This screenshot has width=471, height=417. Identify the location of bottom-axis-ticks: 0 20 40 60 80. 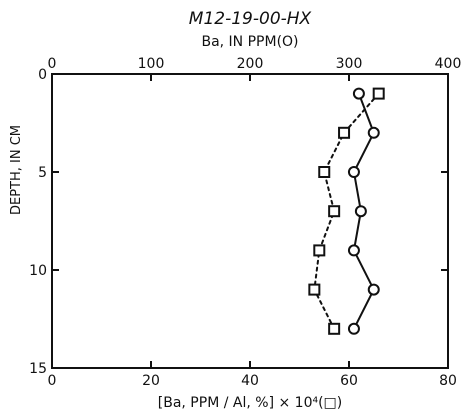
(252, 375).